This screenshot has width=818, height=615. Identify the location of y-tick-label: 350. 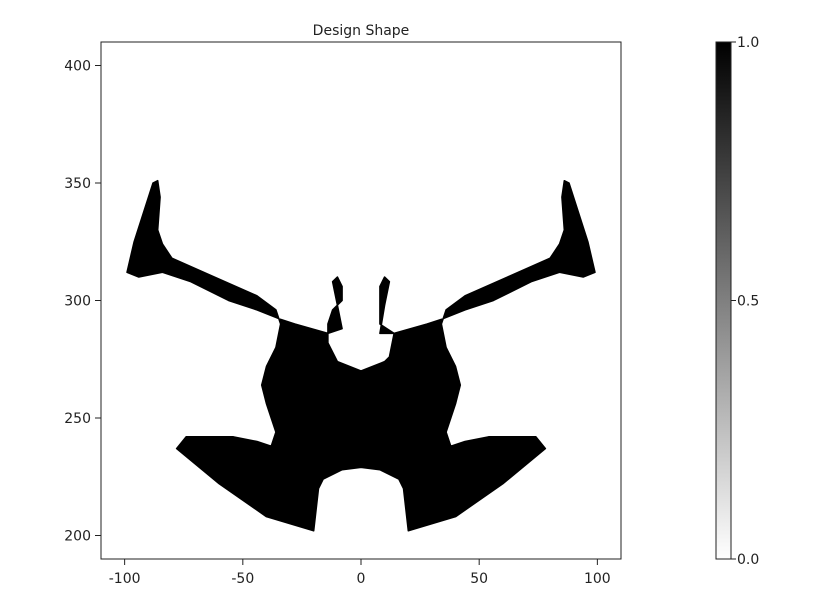
(77, 184).